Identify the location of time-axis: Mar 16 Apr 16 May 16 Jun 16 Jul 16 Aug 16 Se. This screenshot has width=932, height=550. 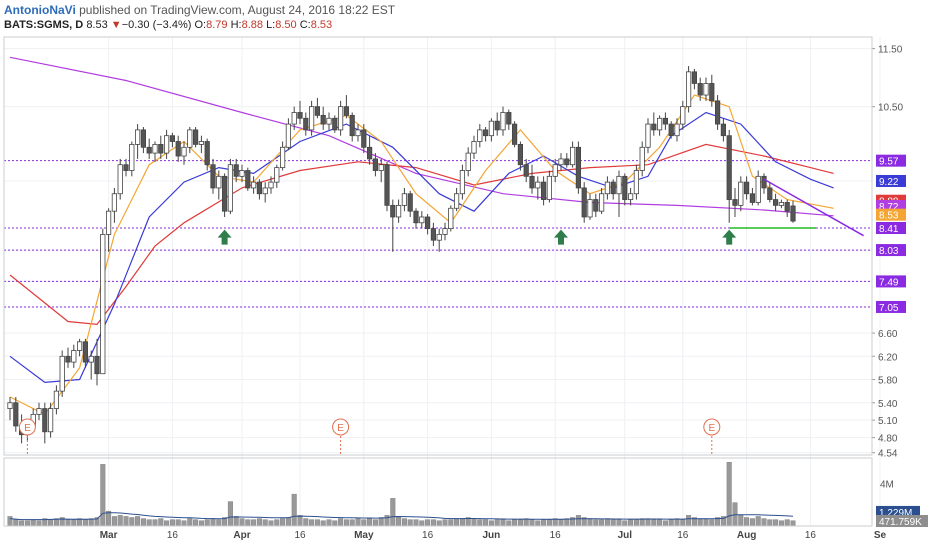
(493, 535).